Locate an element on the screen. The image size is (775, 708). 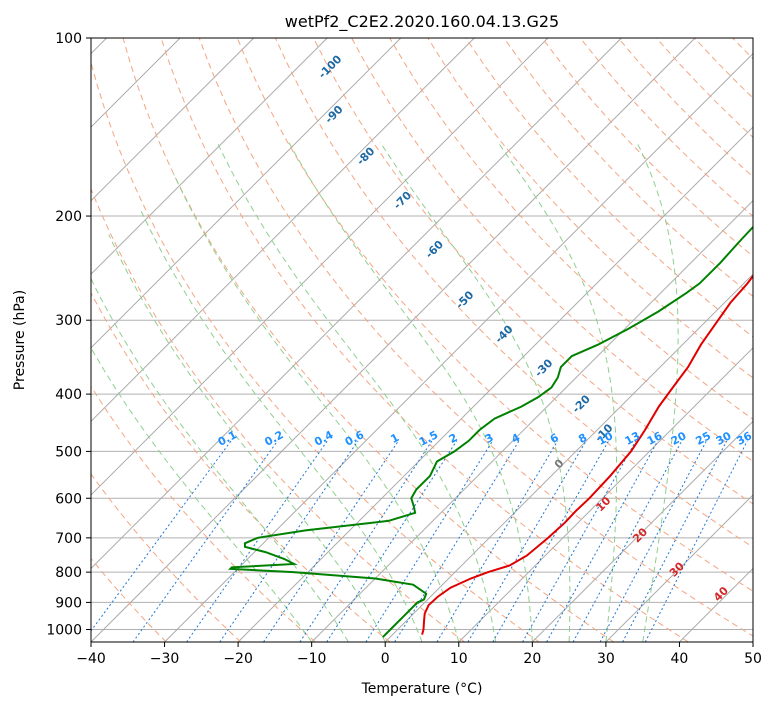
mixing-ratio-label: 0.6 is located at coordinates (355, 438).